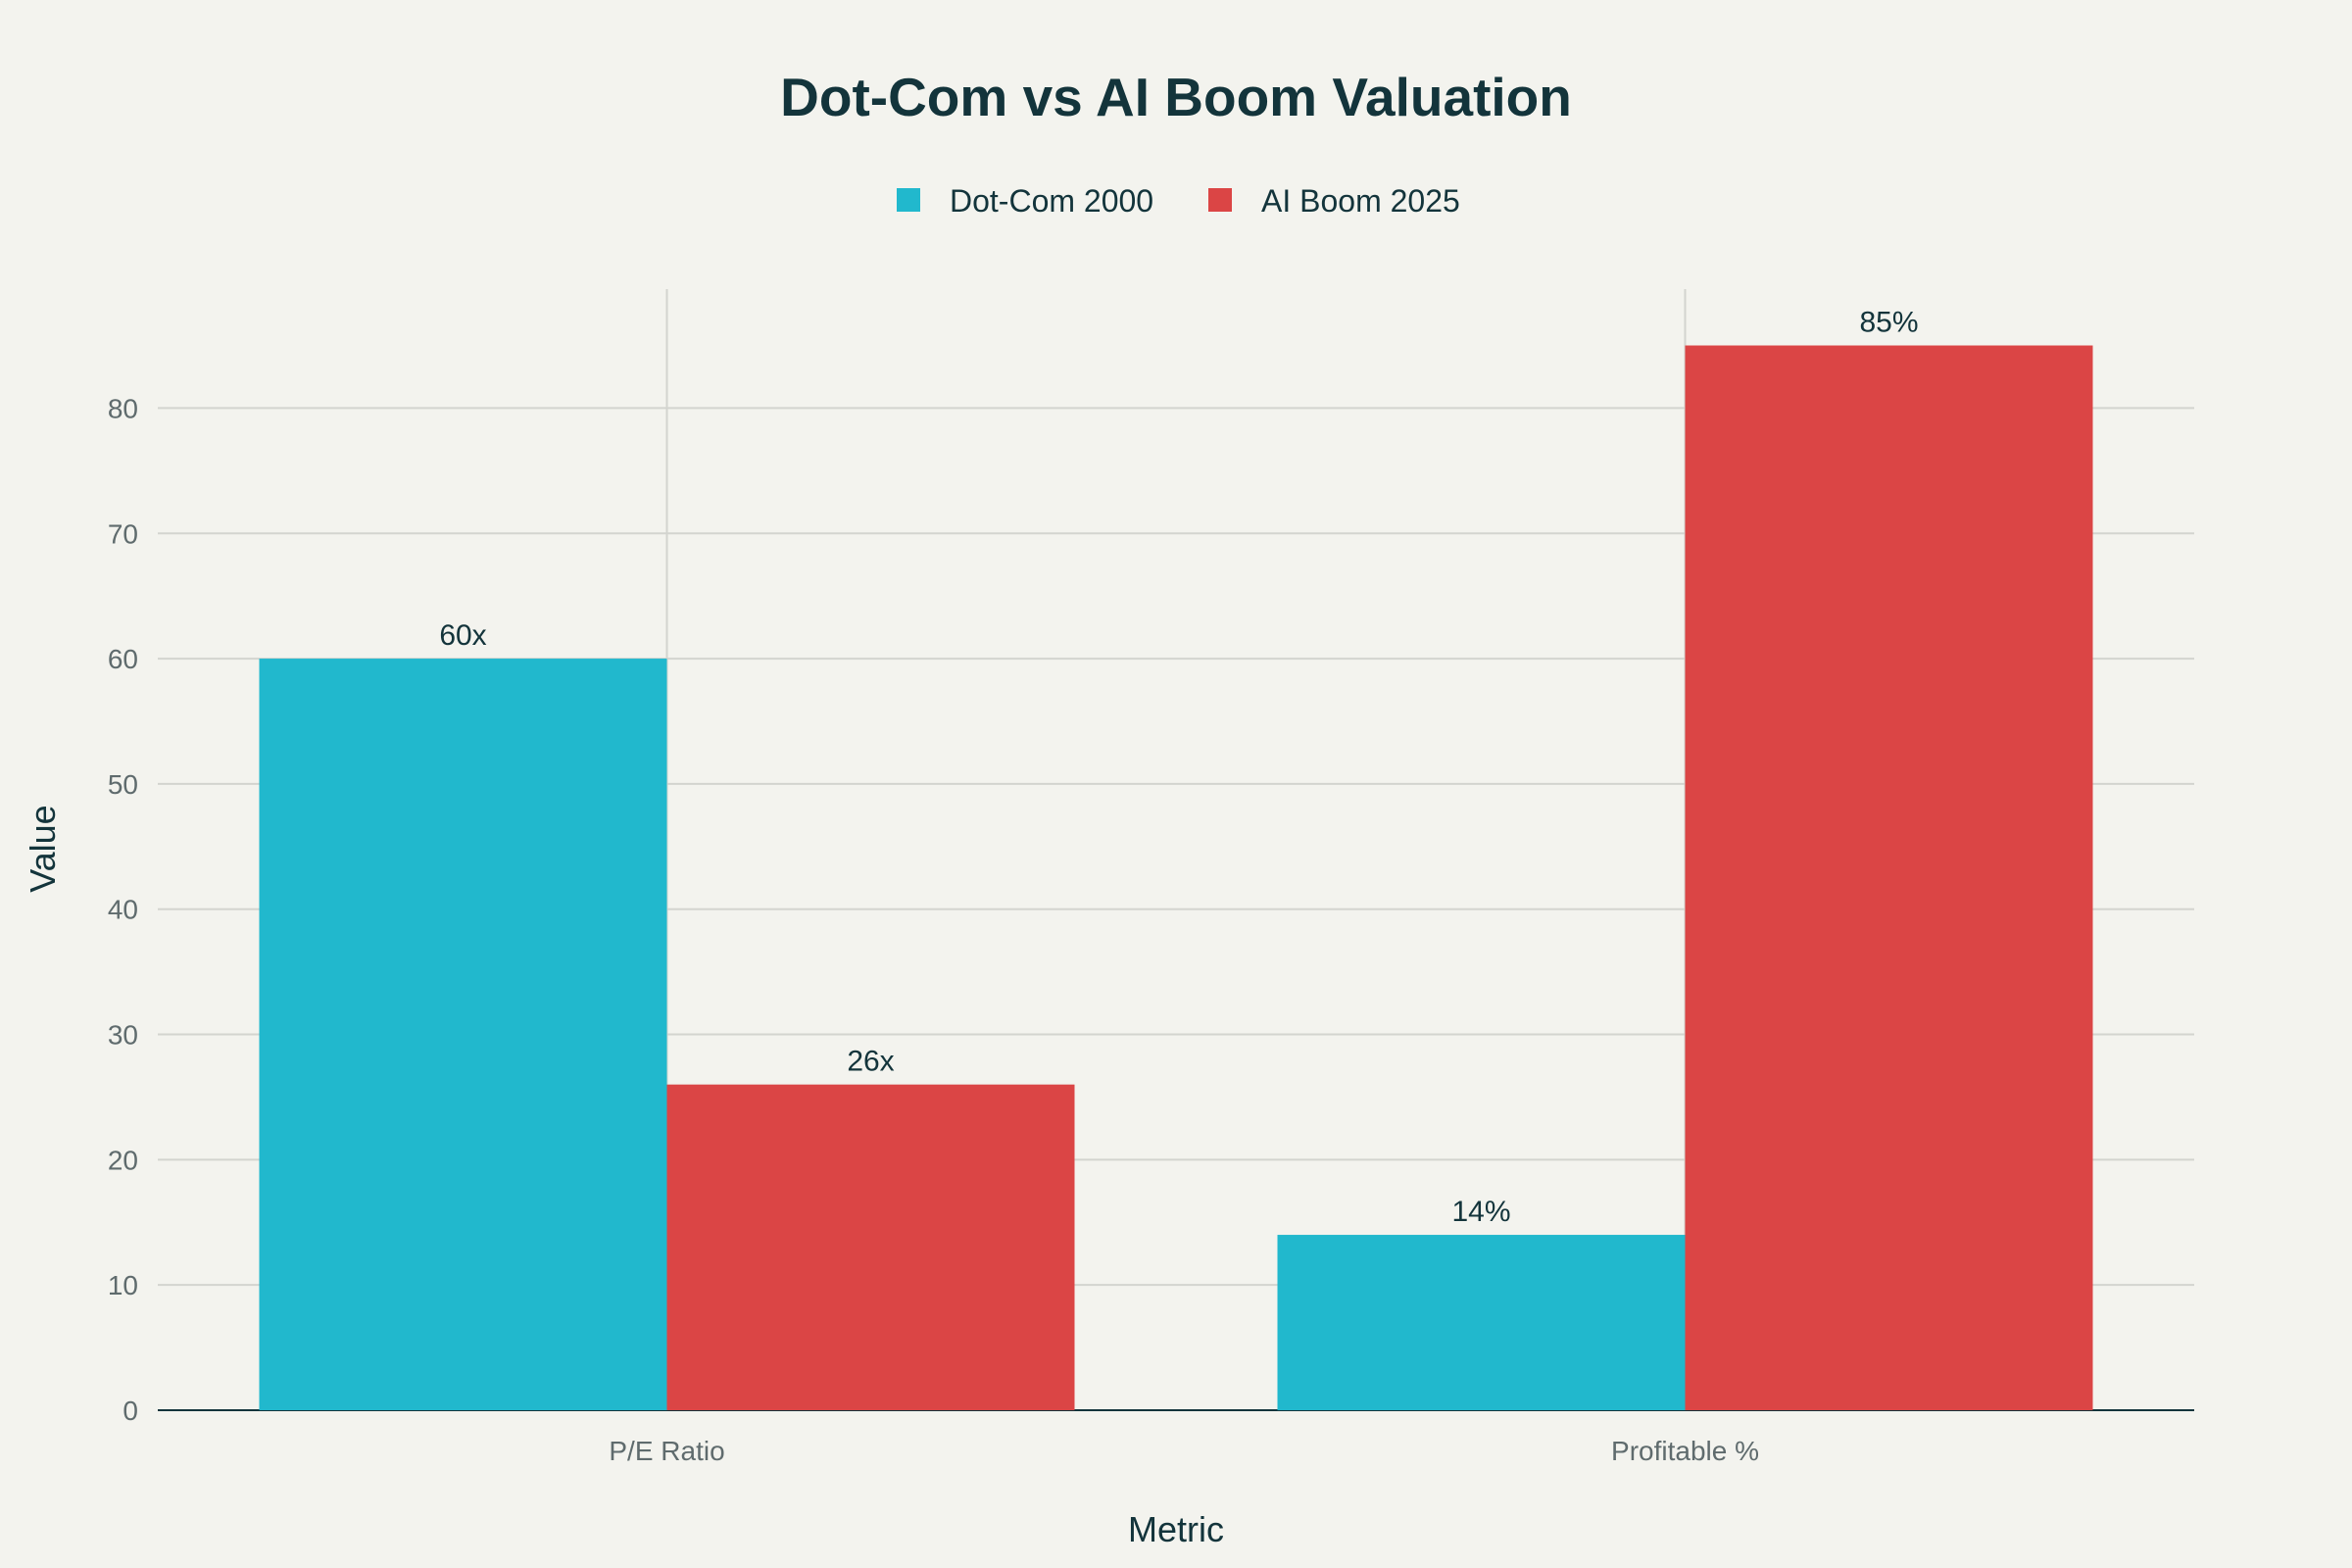 The height and width of the screenshot is (1568, 2352). Describe the element at coordinates (1184, 1451) in the screenshot. I see `x-axis-ticks: P/E Ratio Profitable %` at that location.